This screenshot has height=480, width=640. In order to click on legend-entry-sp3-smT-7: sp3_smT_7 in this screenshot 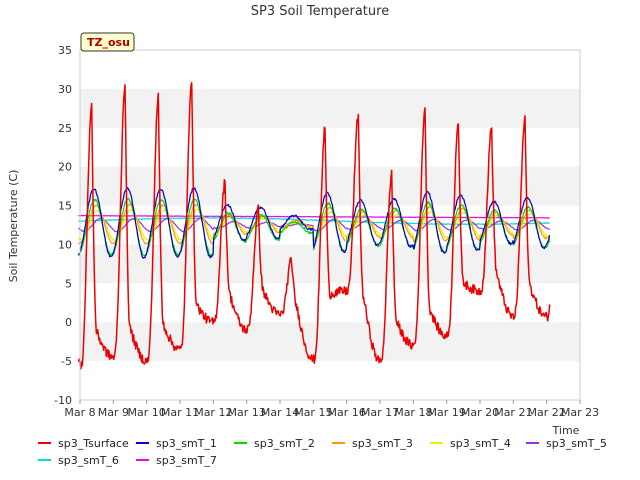, I will do `click(176, 460)`.